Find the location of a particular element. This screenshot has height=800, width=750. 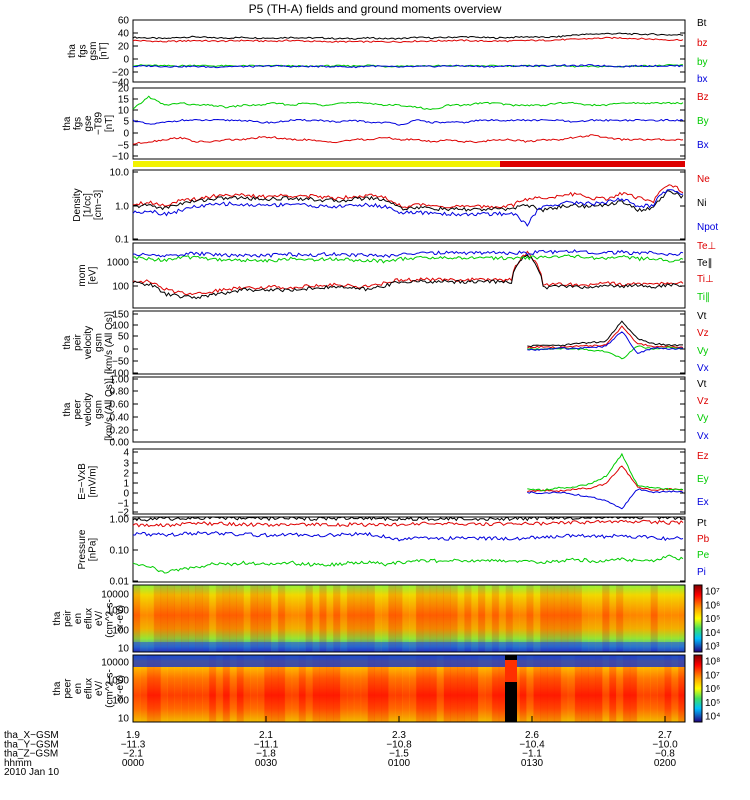

xaxis-row-0-value-2: 2.3 is located at coordinates (399, 735).